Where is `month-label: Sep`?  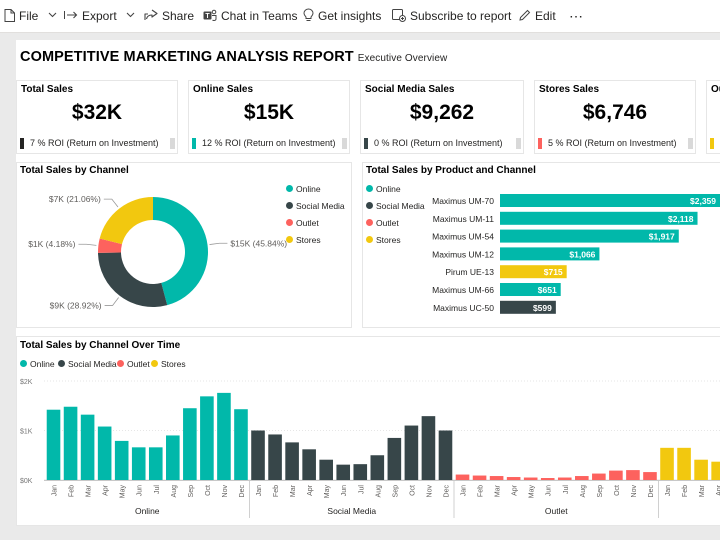 month-label: Sep is located at coordinates (395, 491).